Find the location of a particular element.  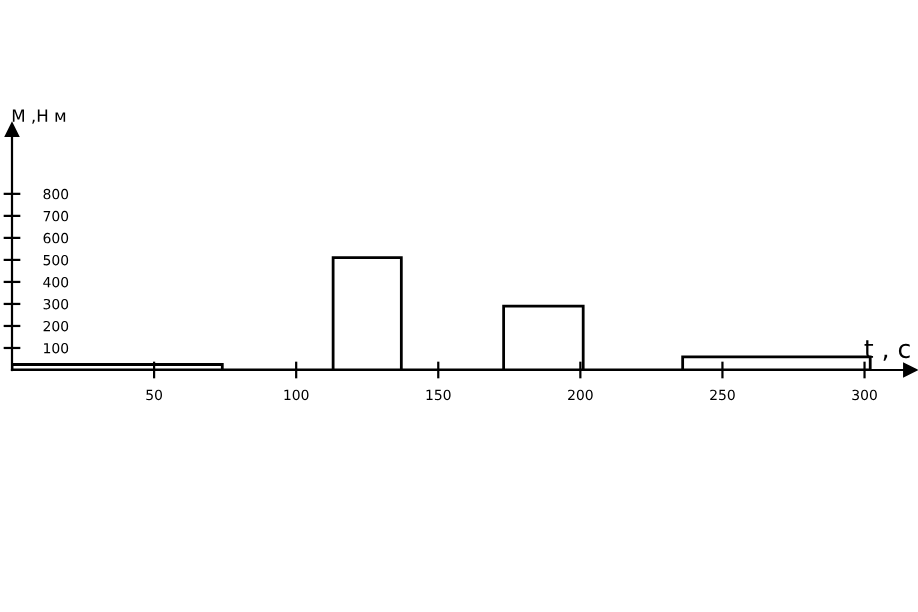

y-axis-title: М ,Н м is located at coordinates (39, 116).